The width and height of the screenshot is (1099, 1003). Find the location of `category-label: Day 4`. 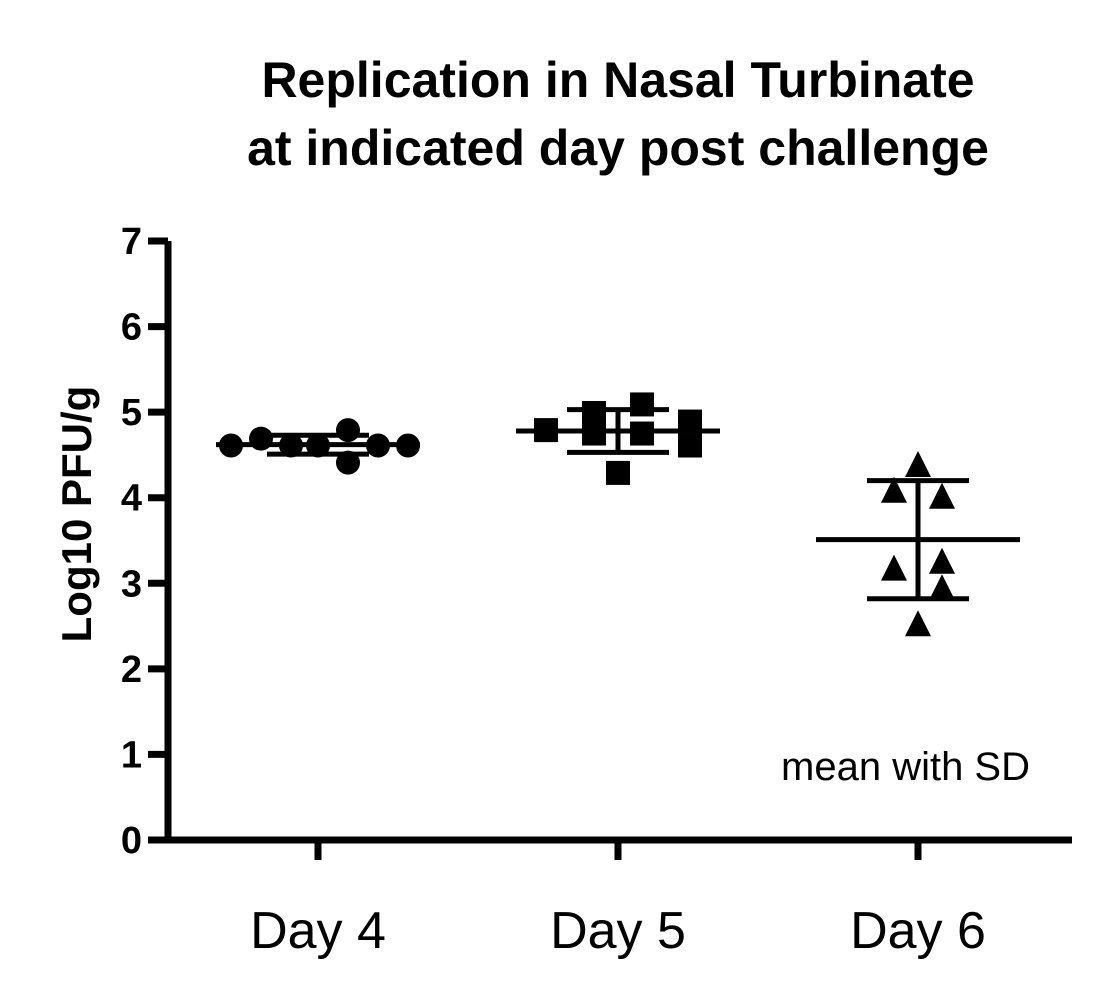

category-label: Day 4 is located at coordinates (318, 931).